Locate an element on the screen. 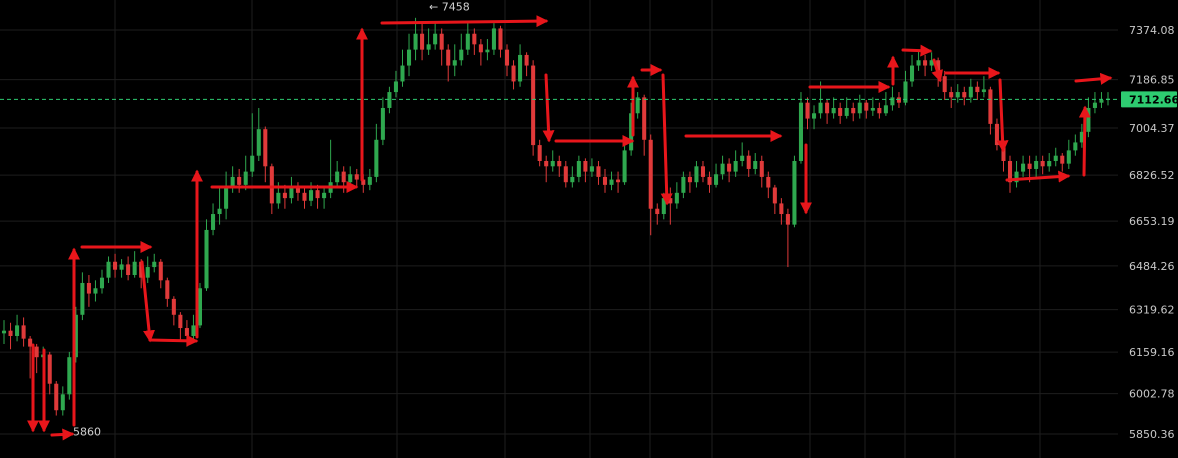 Image resolution: width=1178 pixels, height=458 pixels. y-tick-label: 6653.19 is located at coordinates (1152, 221).